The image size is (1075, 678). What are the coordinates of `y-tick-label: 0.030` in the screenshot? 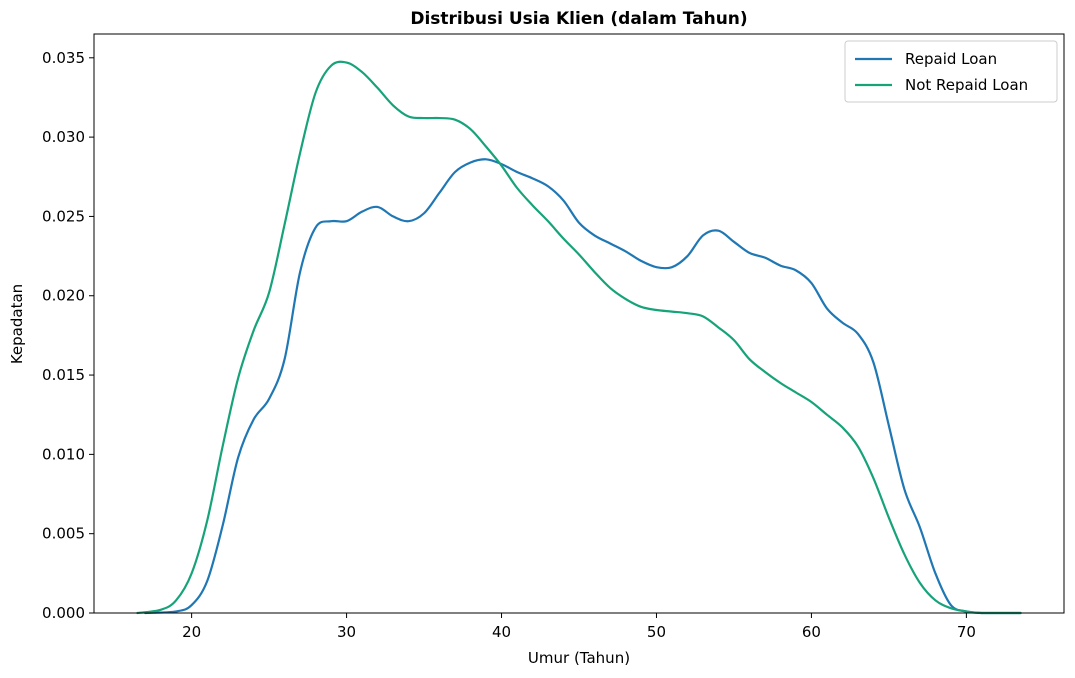 It's located at (63, 137).